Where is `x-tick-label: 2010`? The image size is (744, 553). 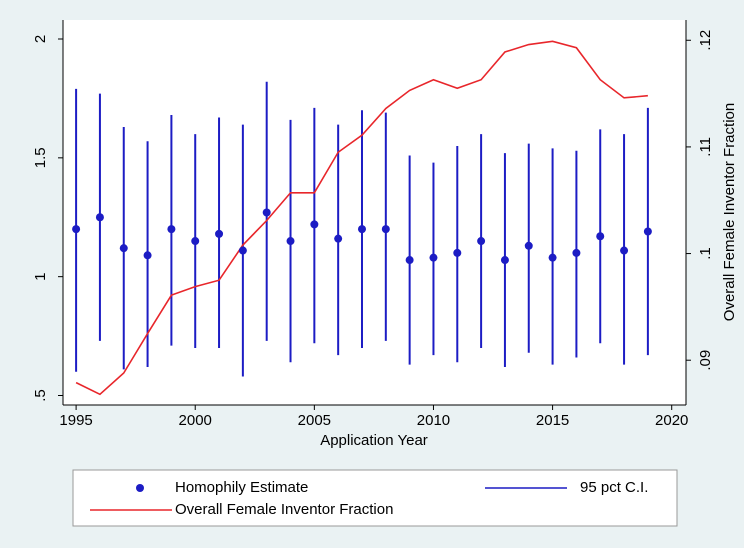
x-tick-label: 2010 is located at coordinates (433, 420).